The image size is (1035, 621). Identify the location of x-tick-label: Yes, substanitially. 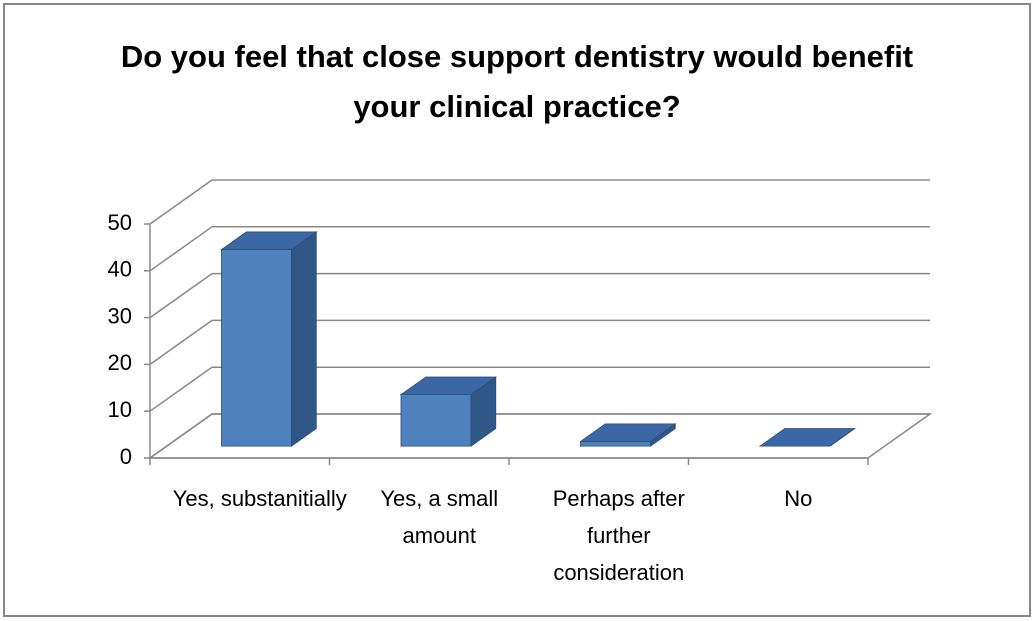
(259, 498).